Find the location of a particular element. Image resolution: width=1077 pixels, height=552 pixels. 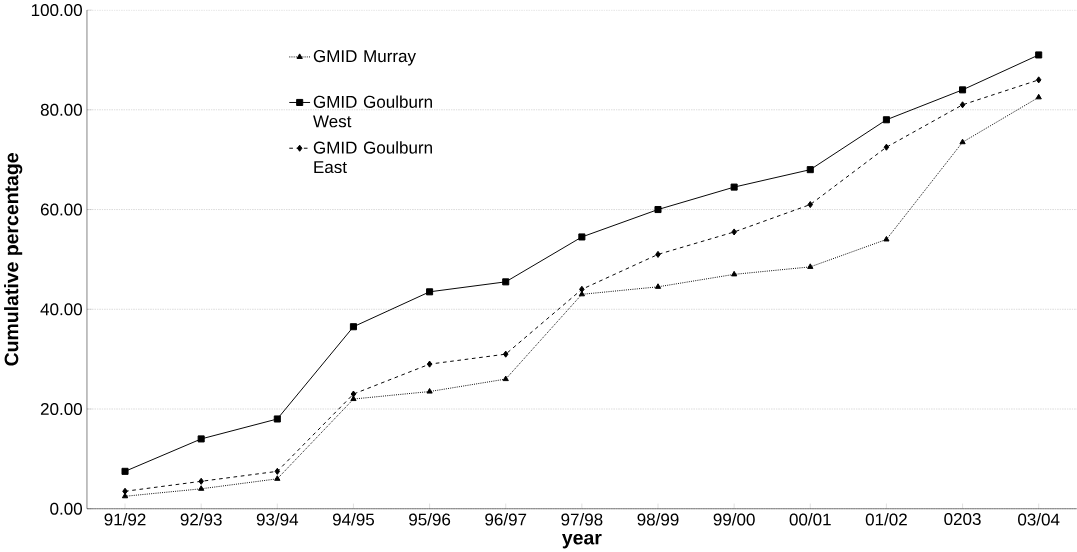

x-tick-label: 01/02 is located at coordinates (886, 519).